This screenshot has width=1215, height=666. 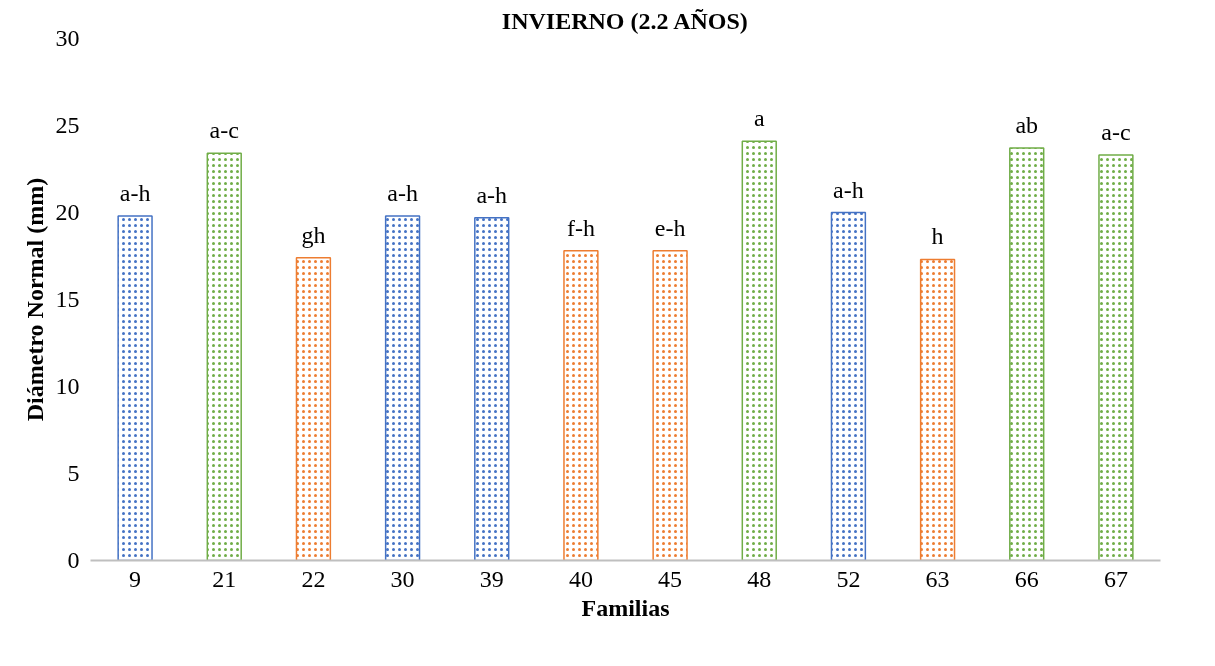 I want to click on annotation: ab, so click(x=1027, y=125).